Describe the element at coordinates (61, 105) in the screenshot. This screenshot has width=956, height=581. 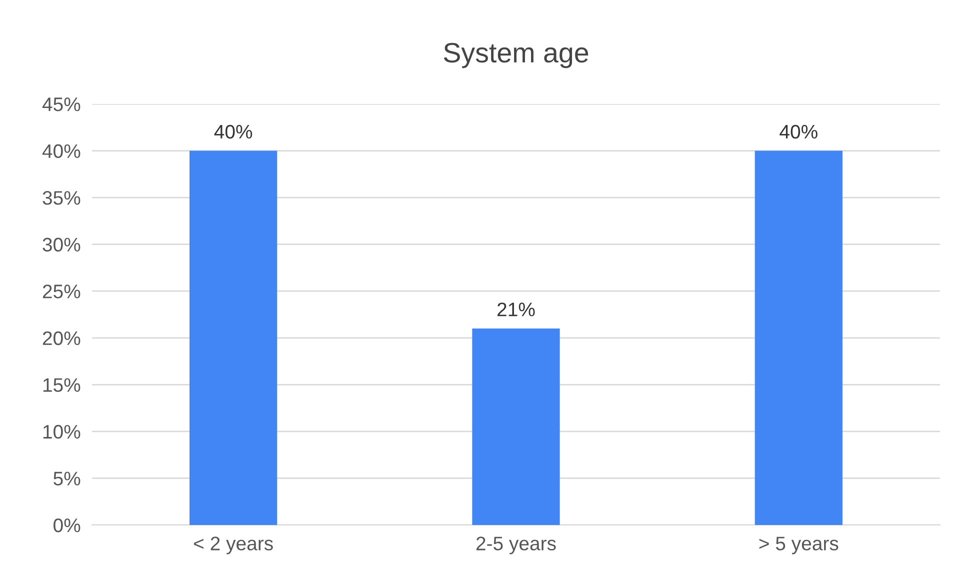
I see `y-tick-label: 45%` at that location.